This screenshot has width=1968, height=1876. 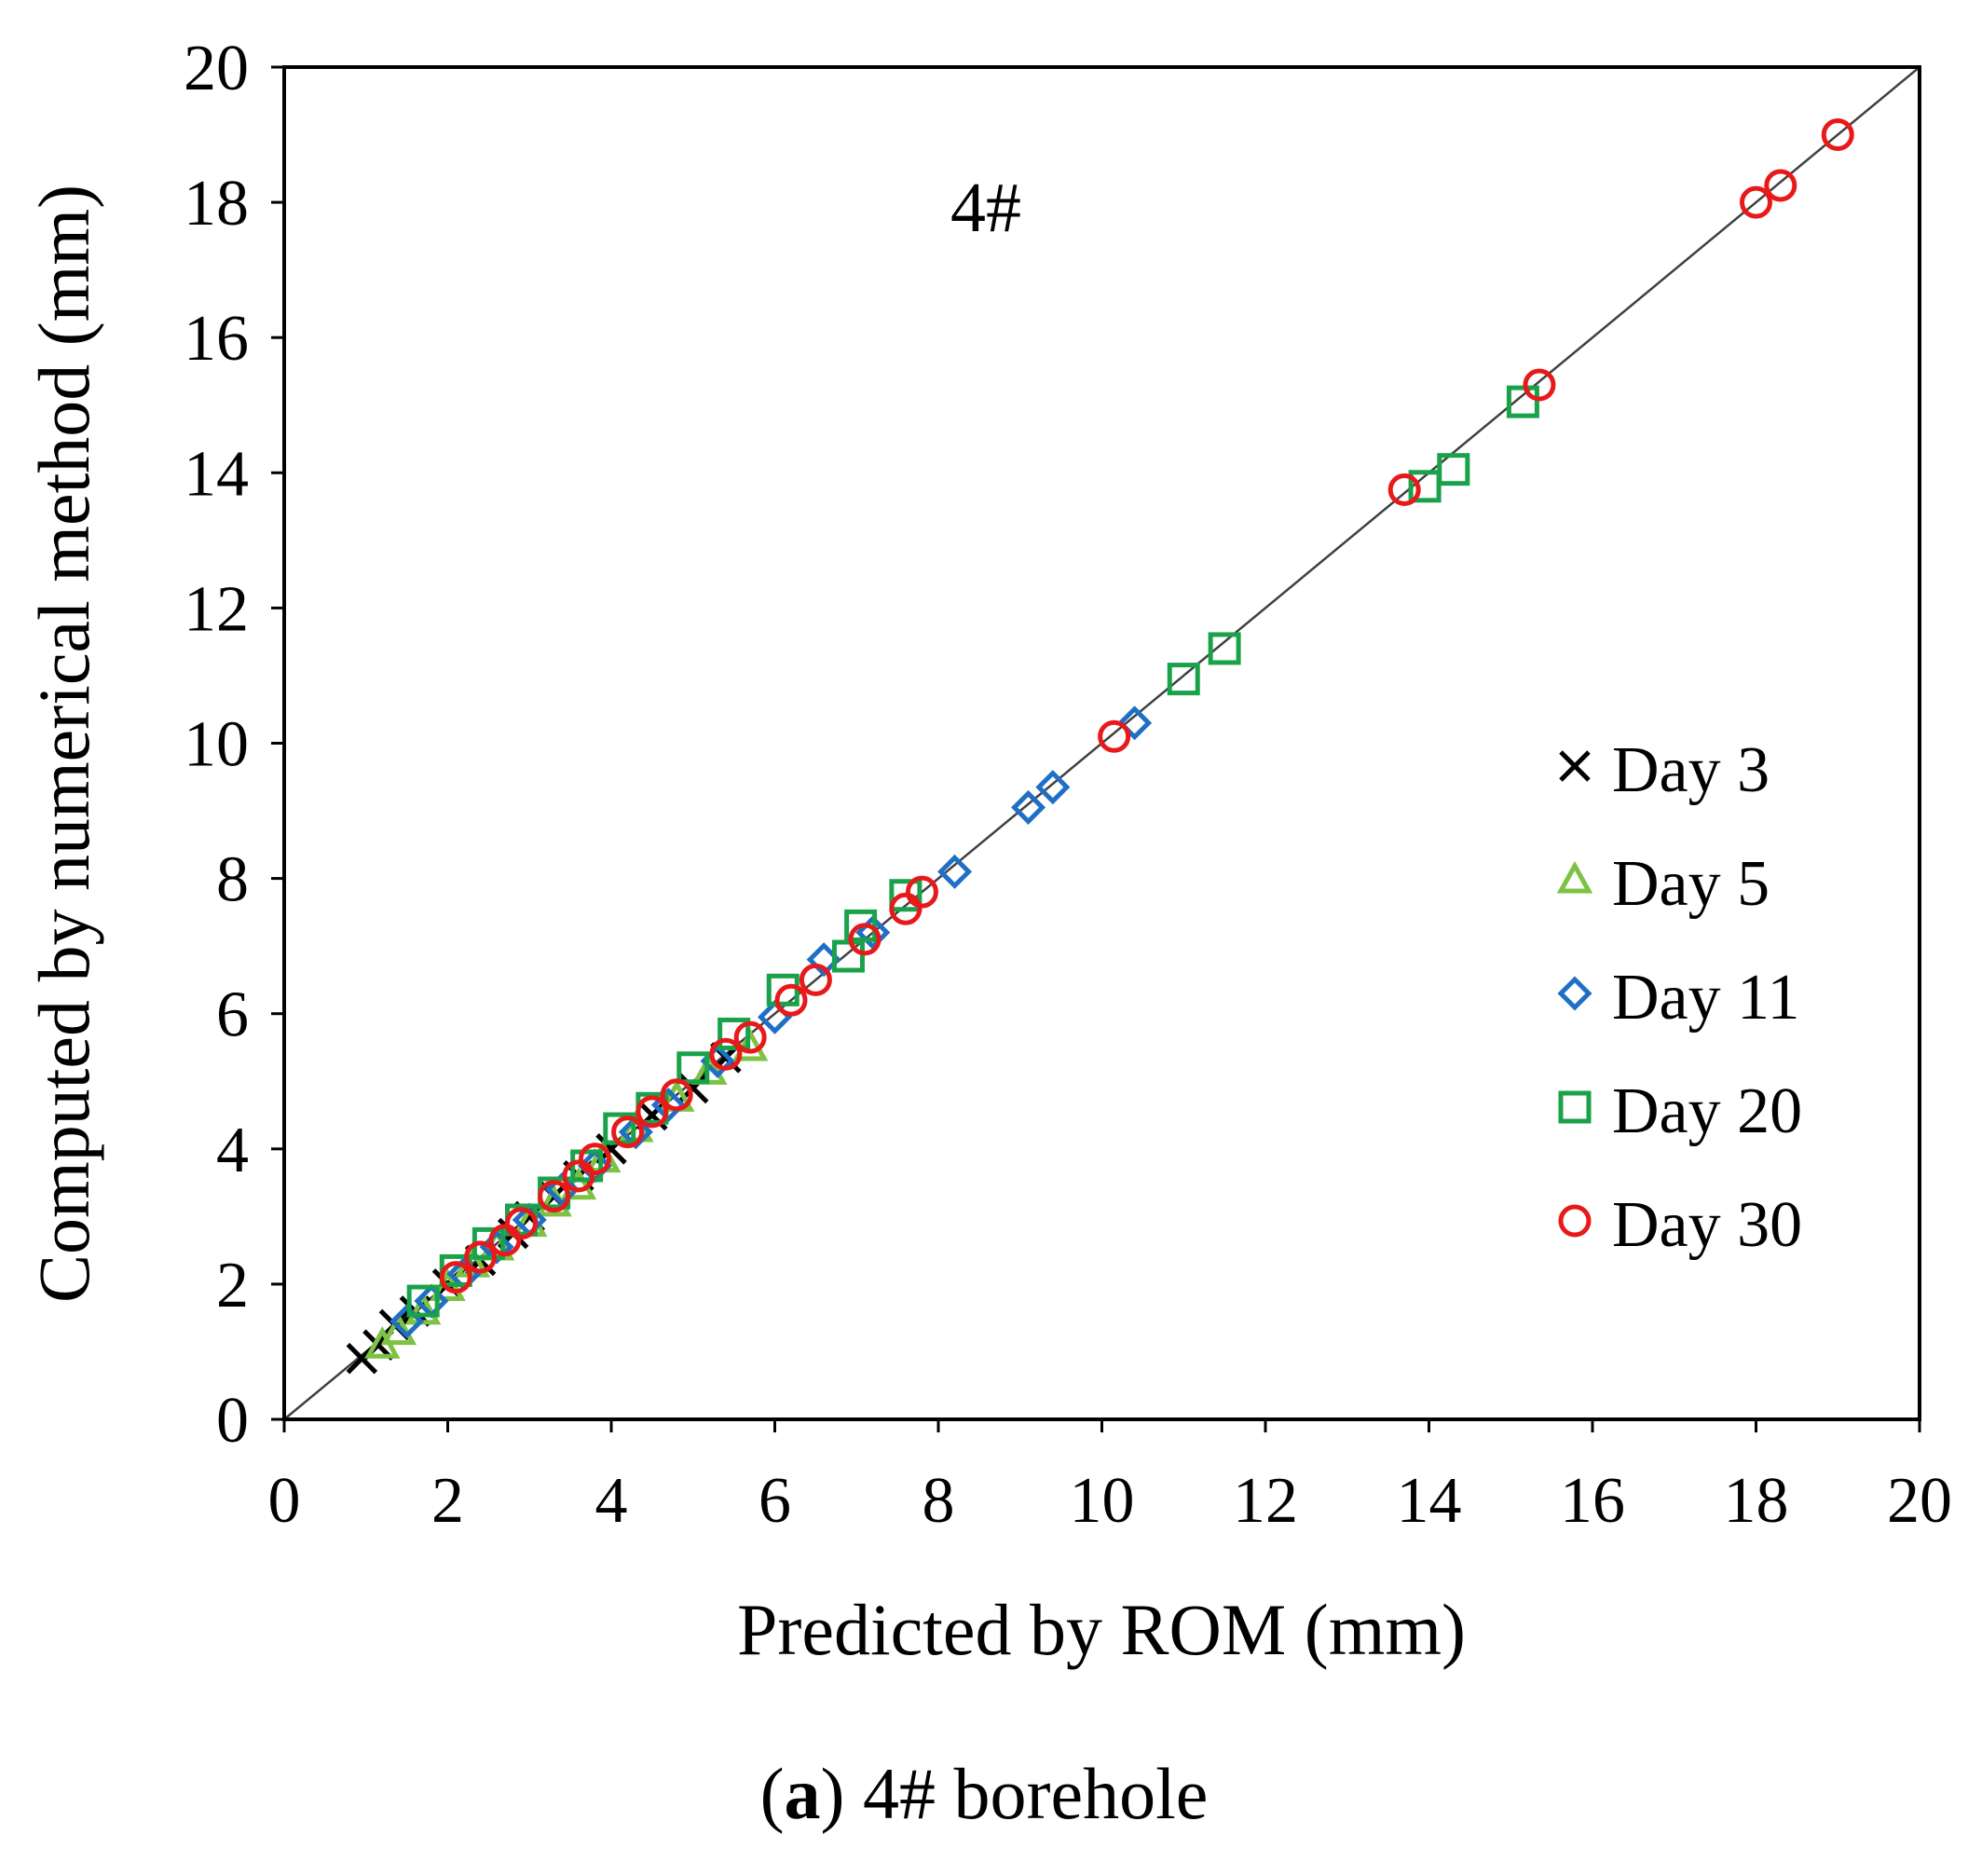 I want to click on legend: Day 3 Day 5 Day 11 Day 20 Day 30, so click(x=1679, y=998).